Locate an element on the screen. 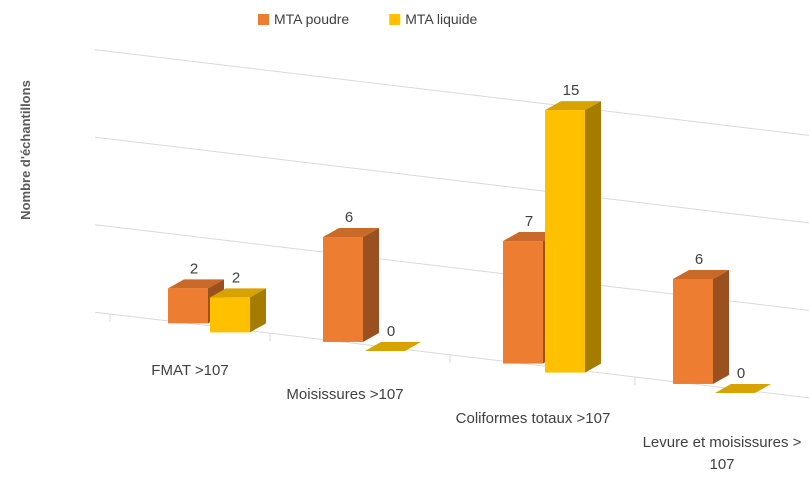 The height and width of the screenshot is (477, 809). data-label: 15 is located at coordinates (571, 90).